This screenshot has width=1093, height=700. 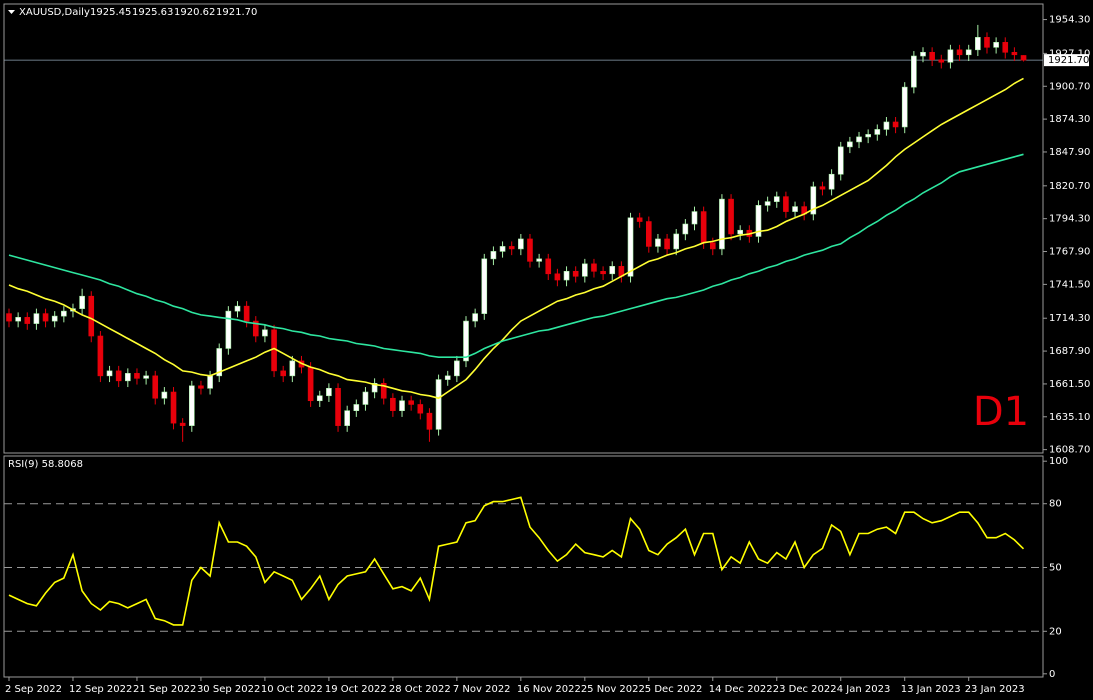 I want to click on y-tick-label: 1954.30, so click(x=1069, y=20).